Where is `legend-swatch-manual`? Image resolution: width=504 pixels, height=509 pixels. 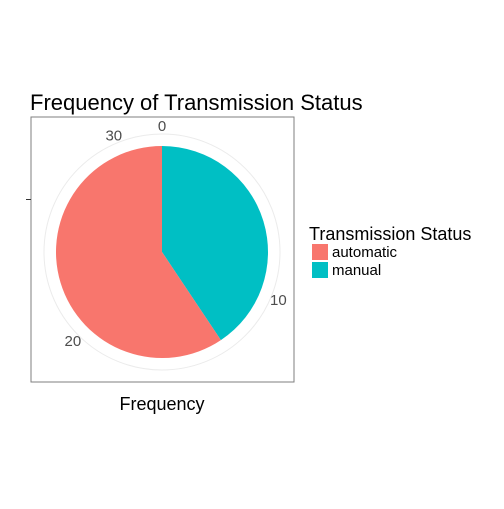
legend-swatch-manual is located at coordinates (320, 270).